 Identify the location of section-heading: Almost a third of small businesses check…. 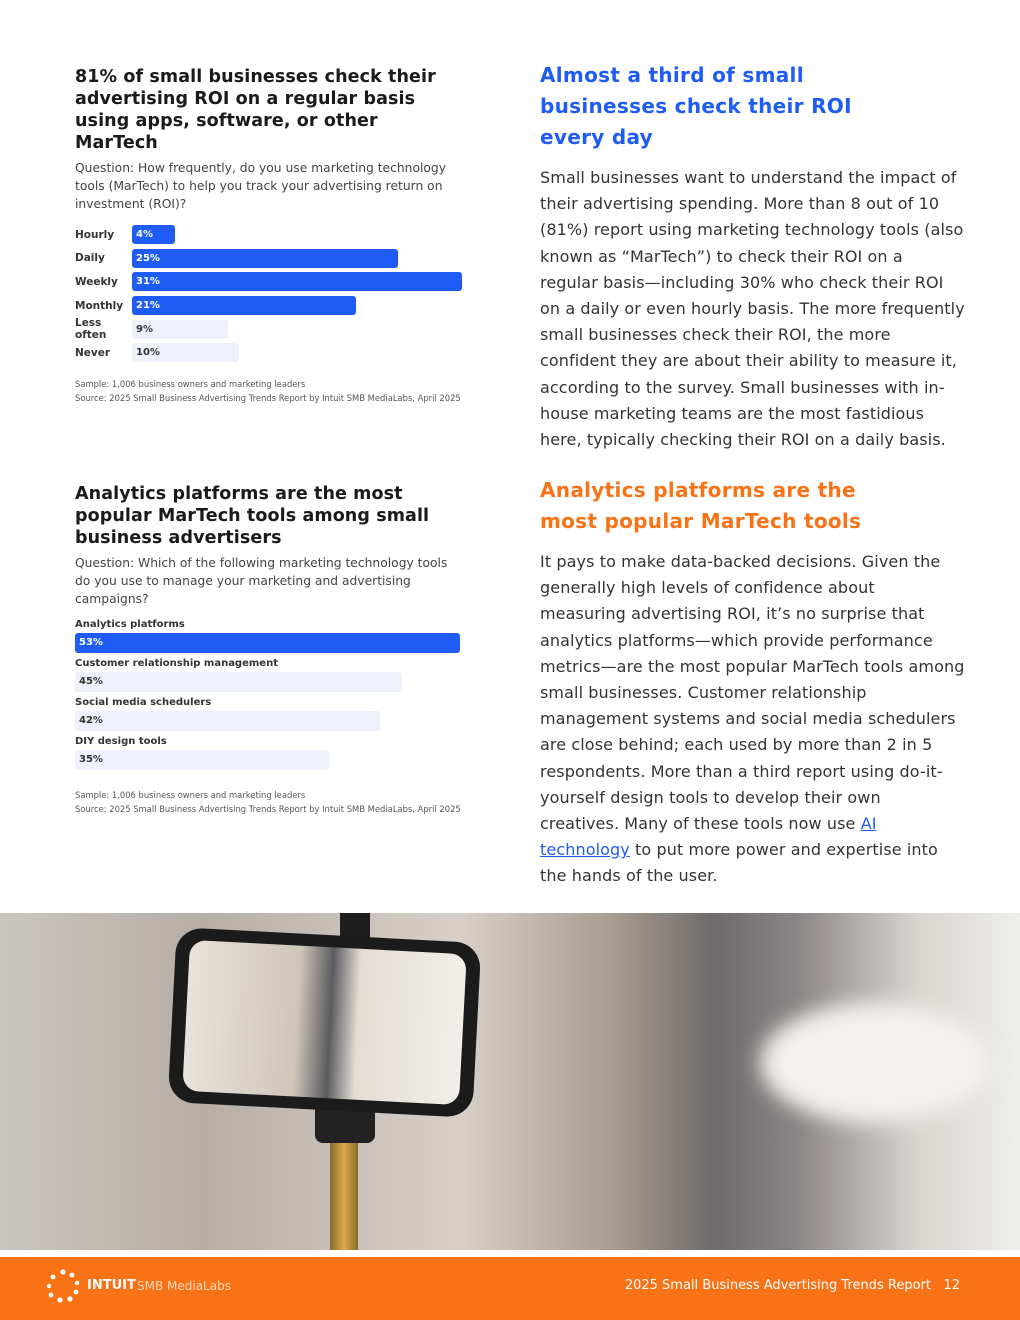
(696, 106).